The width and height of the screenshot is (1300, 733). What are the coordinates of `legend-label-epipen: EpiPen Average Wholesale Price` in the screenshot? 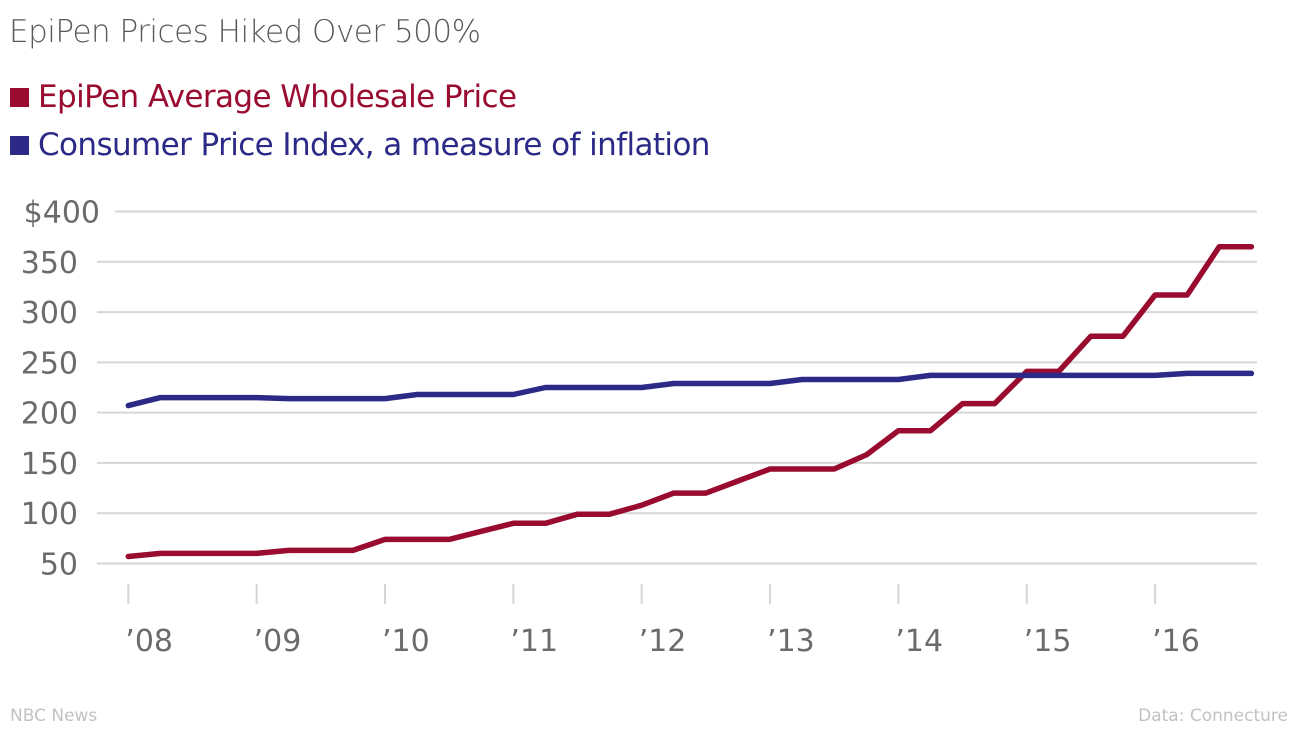 It's located at (277, 97).